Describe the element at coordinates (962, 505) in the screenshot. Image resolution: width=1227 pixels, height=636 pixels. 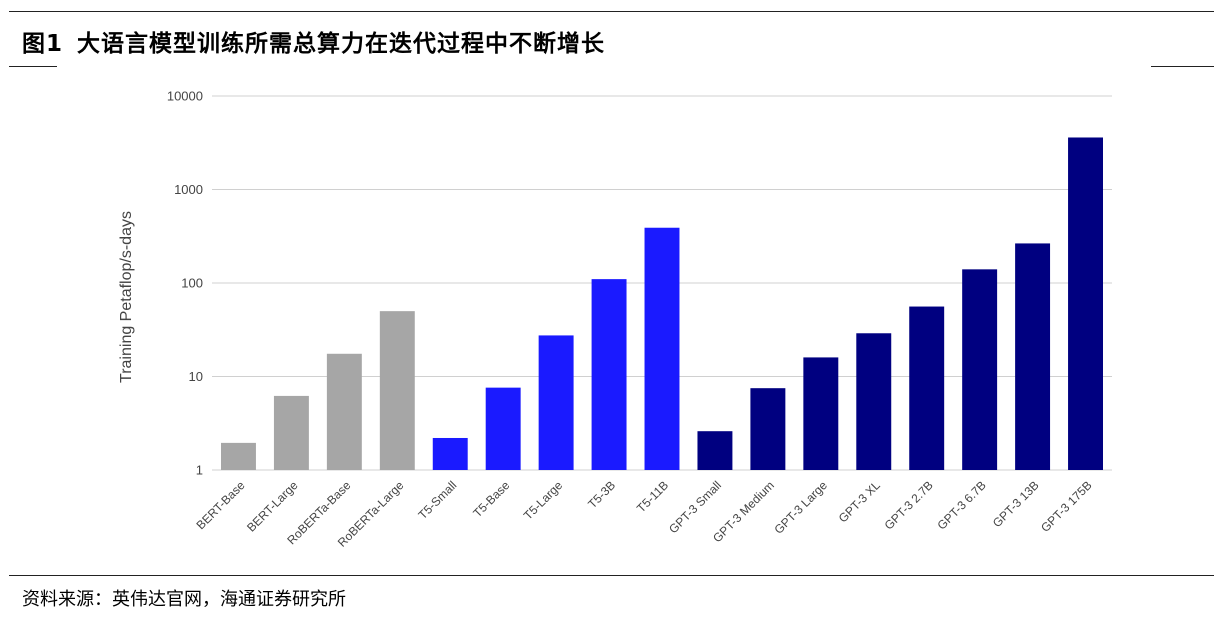
I see `x-tick-label: GPT-3 6.7B` at that location.